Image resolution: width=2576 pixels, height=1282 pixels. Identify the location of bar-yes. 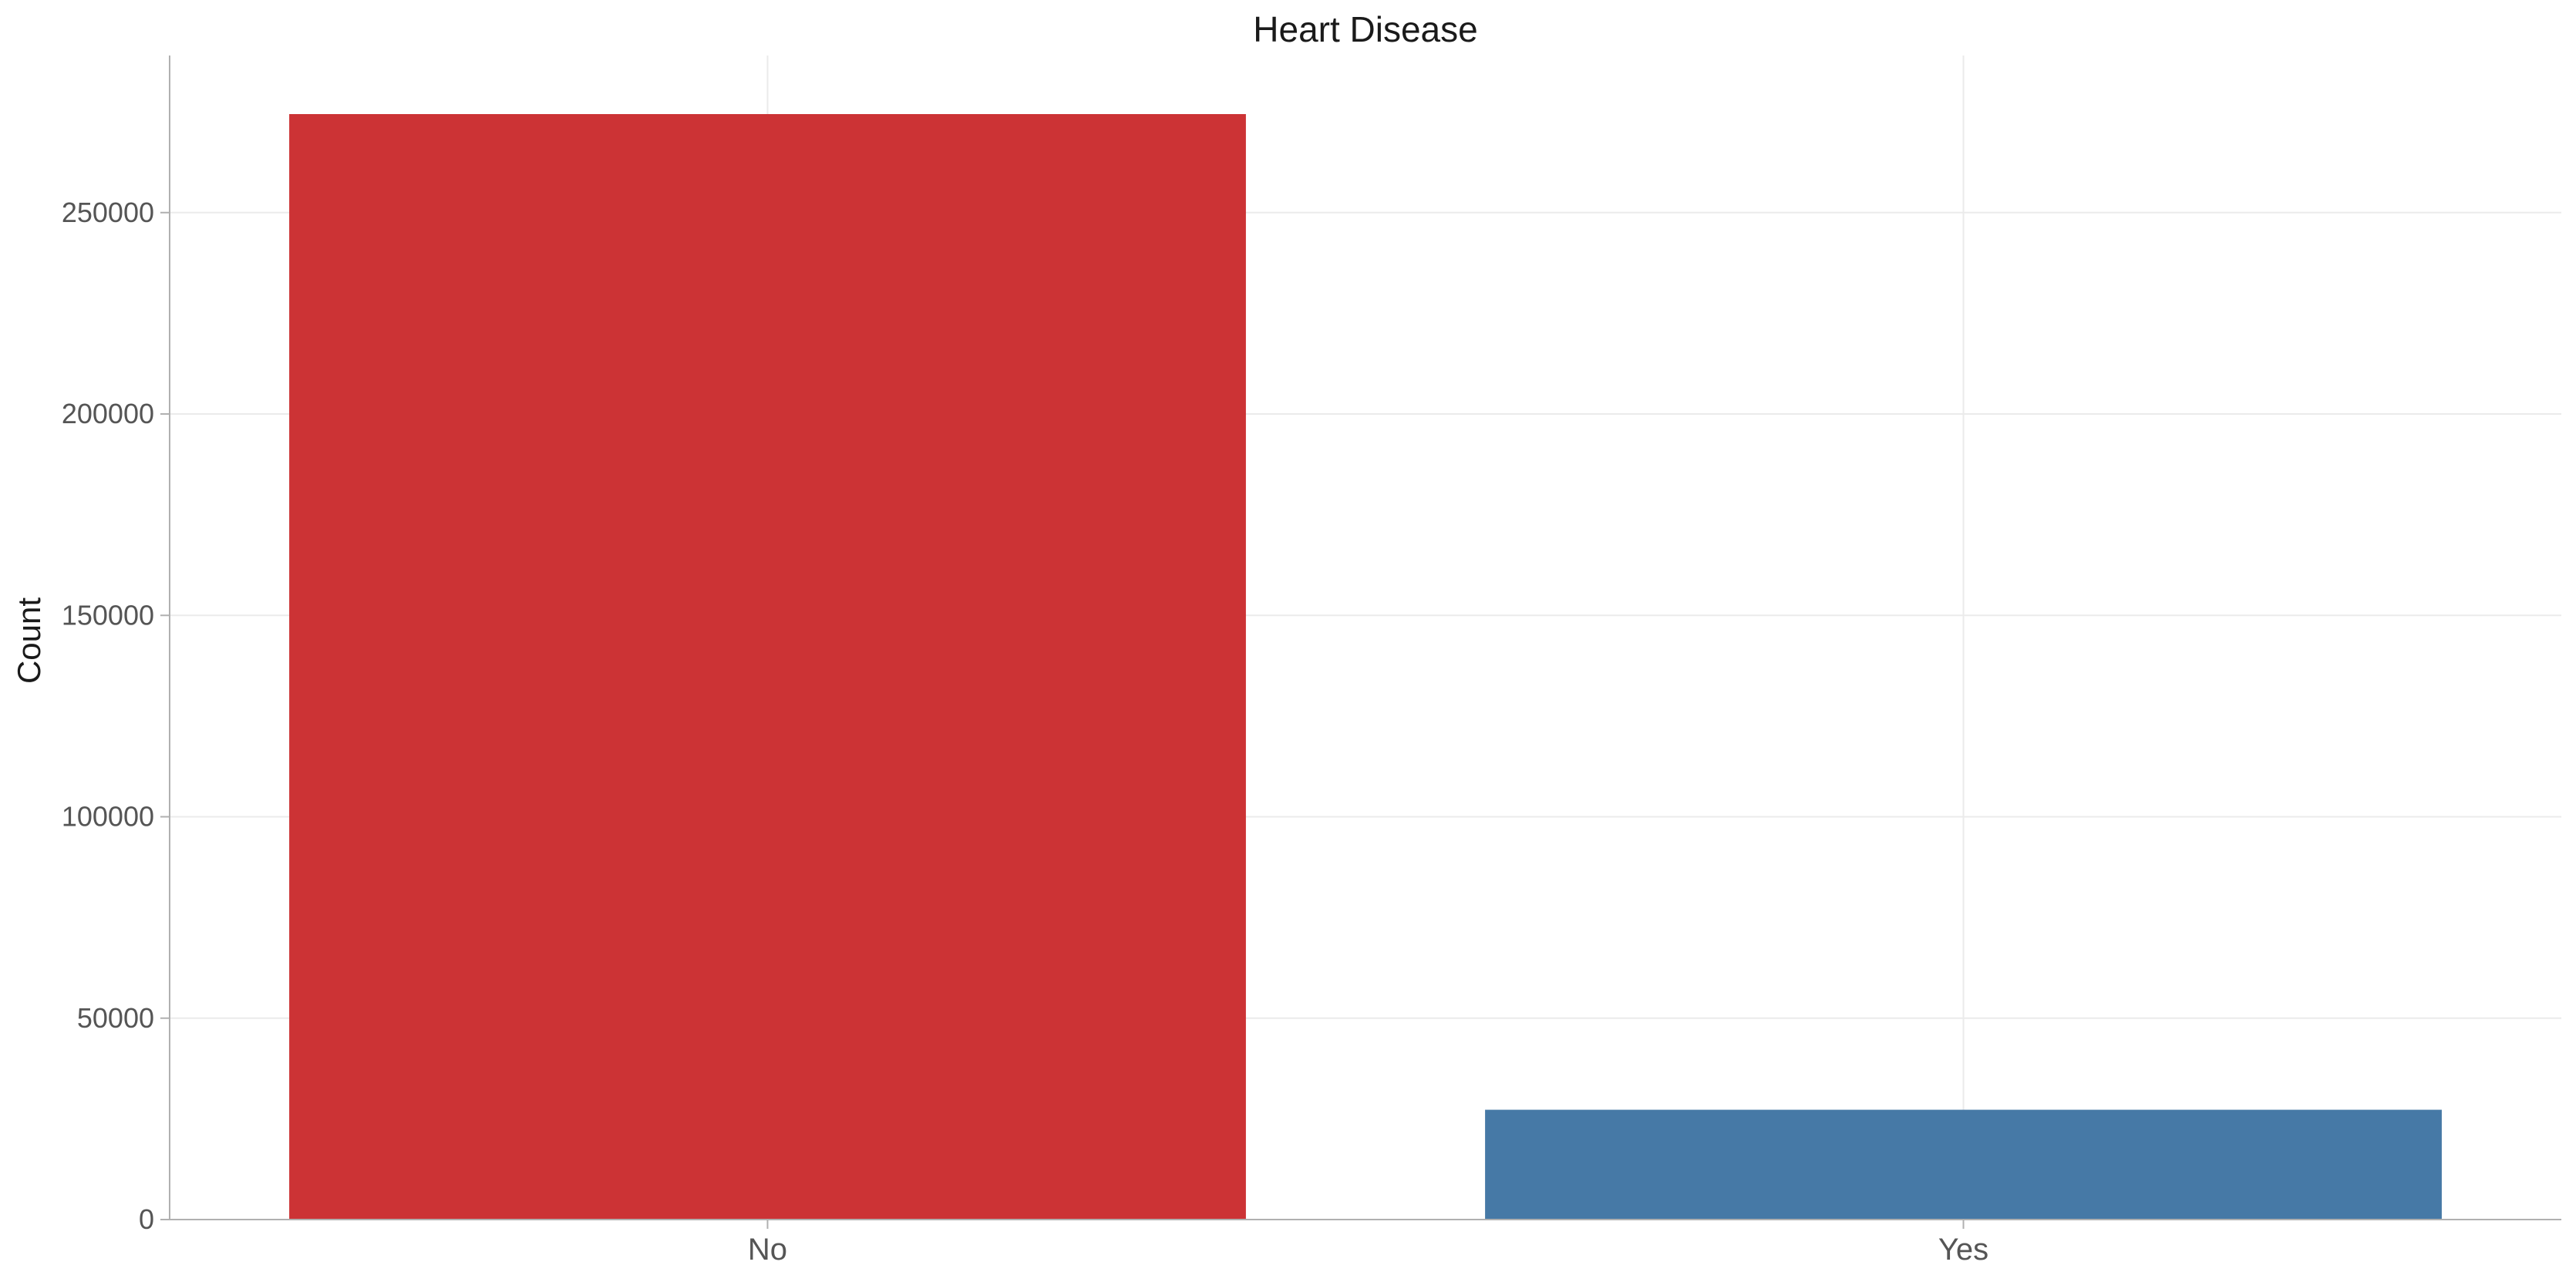
(1964, 1164).